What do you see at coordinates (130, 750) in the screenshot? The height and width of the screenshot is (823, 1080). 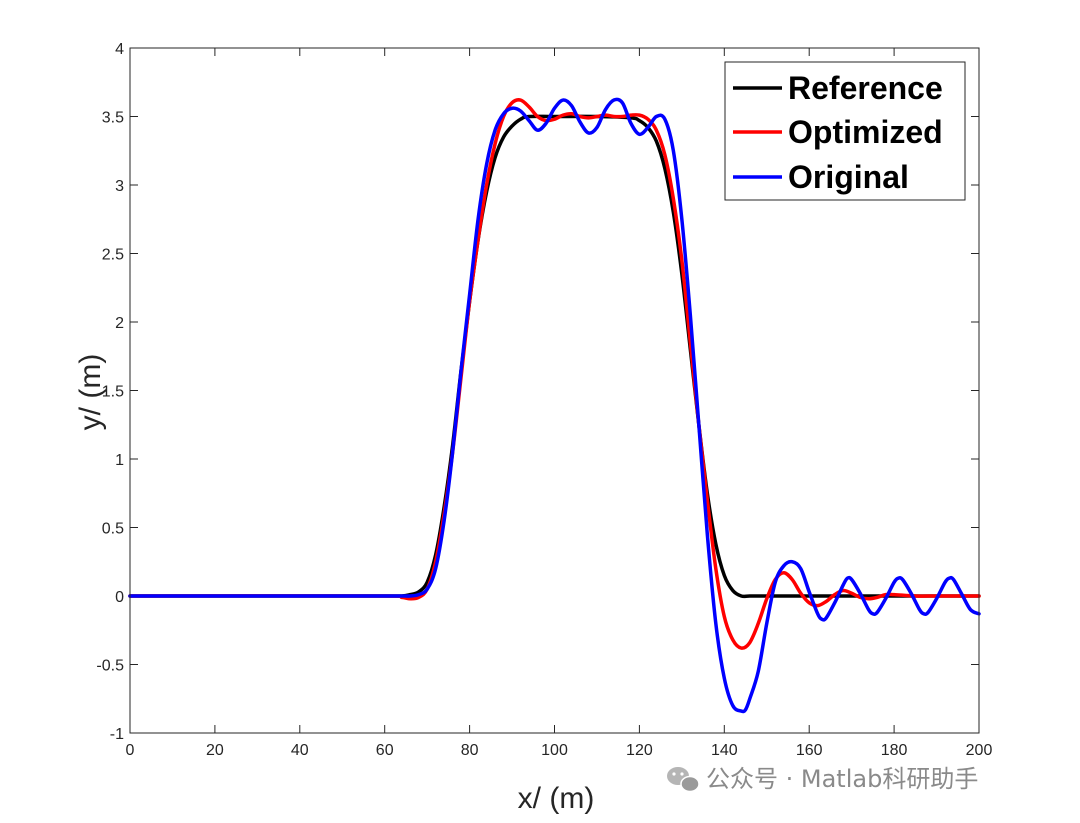 I see `x-tick-label: 0` at bounding box center [130, 750].